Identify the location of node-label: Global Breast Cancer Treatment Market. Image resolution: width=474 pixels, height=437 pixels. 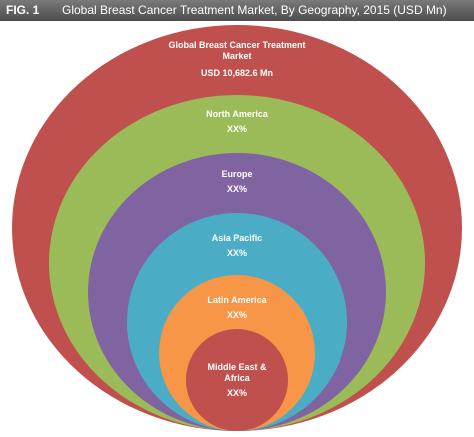
(237, 50).